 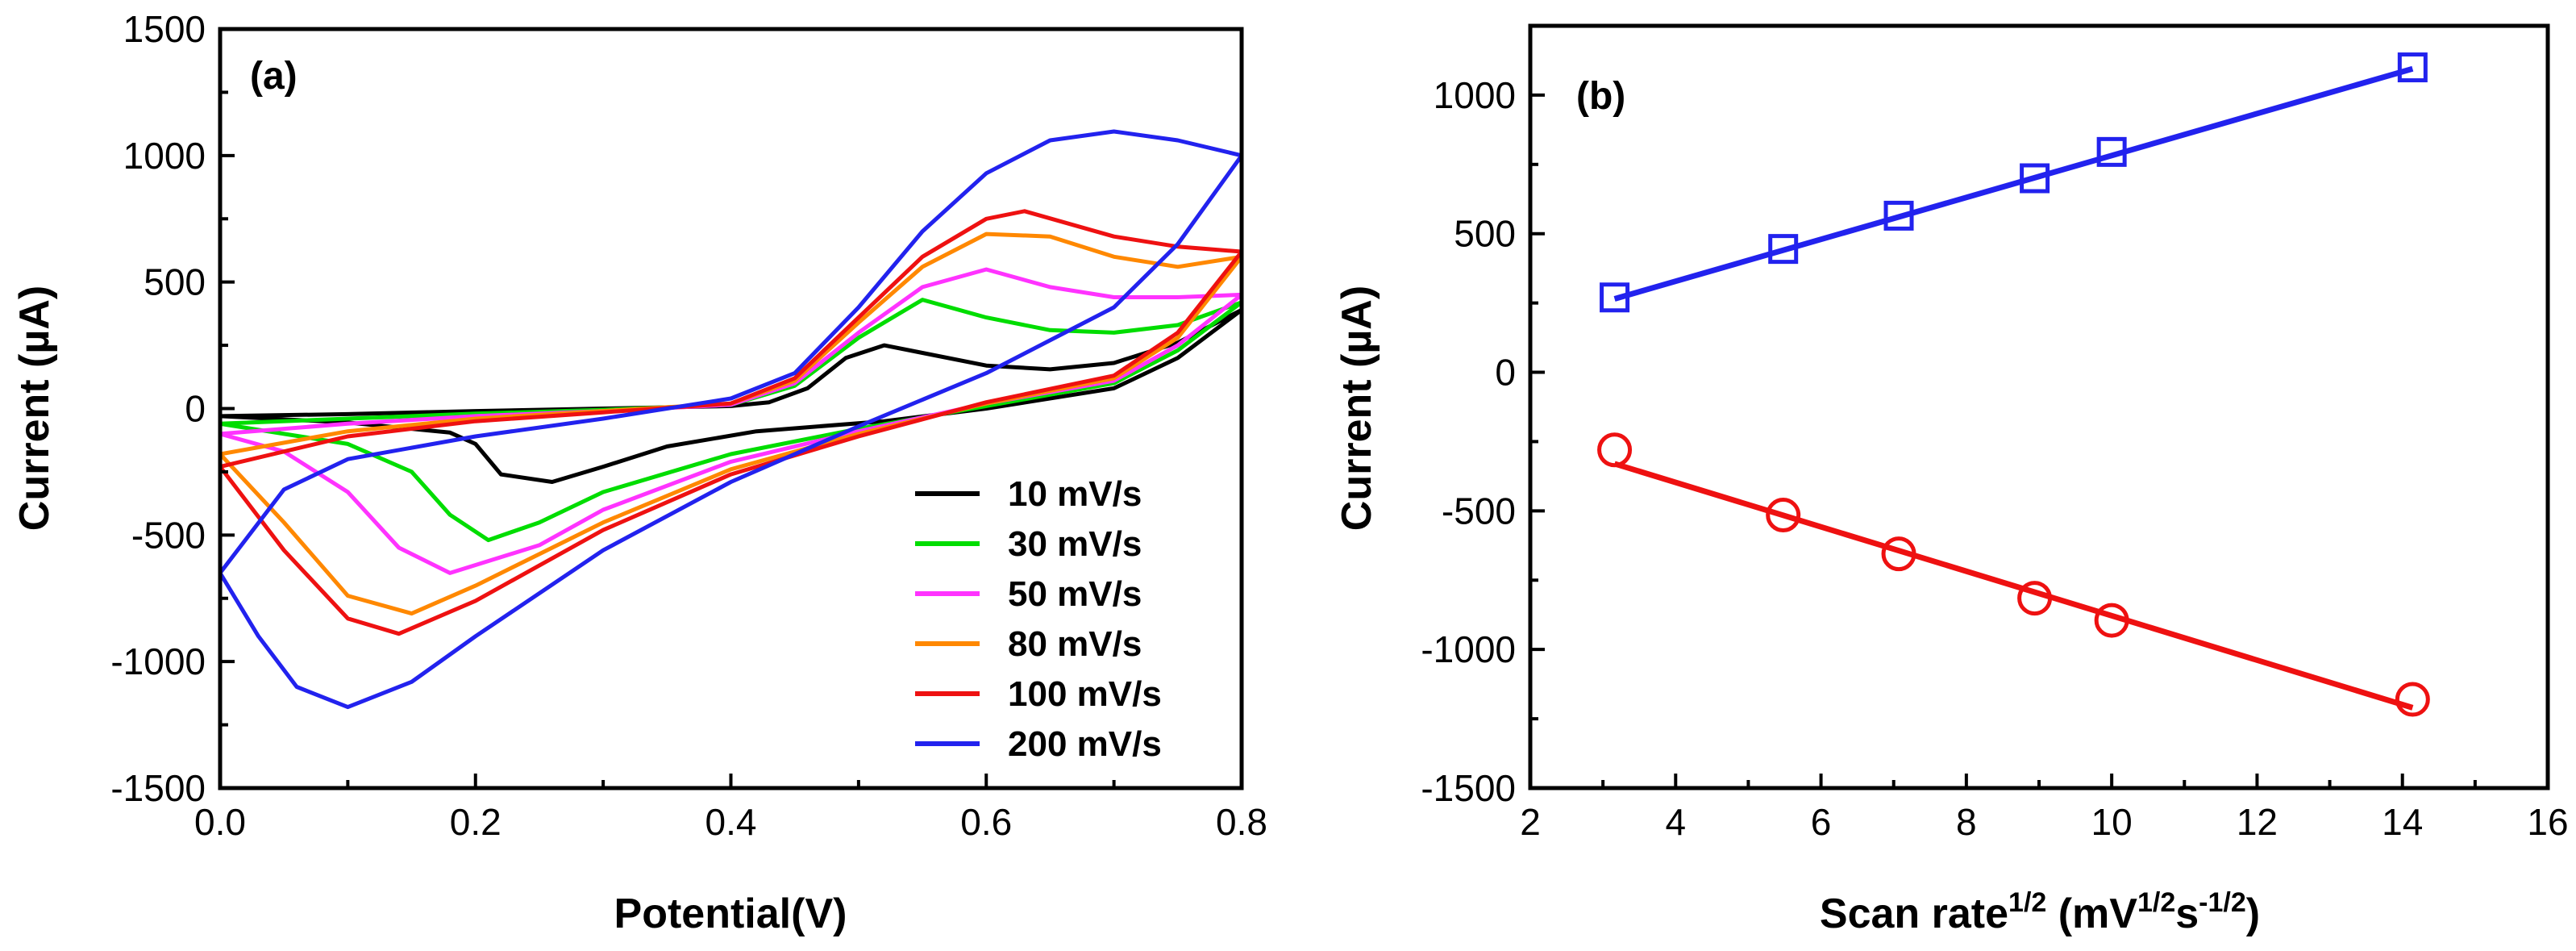 I want to click on legend-label: 100 mV/s, so click(x=1085, y=694).